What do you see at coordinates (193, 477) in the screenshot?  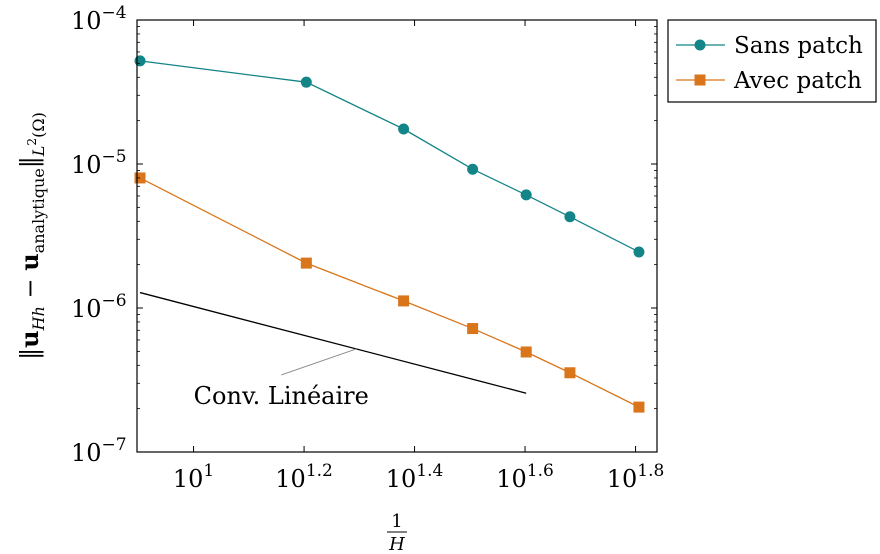 I see `x-tick-label: 101` at bounding box center [193, 477].